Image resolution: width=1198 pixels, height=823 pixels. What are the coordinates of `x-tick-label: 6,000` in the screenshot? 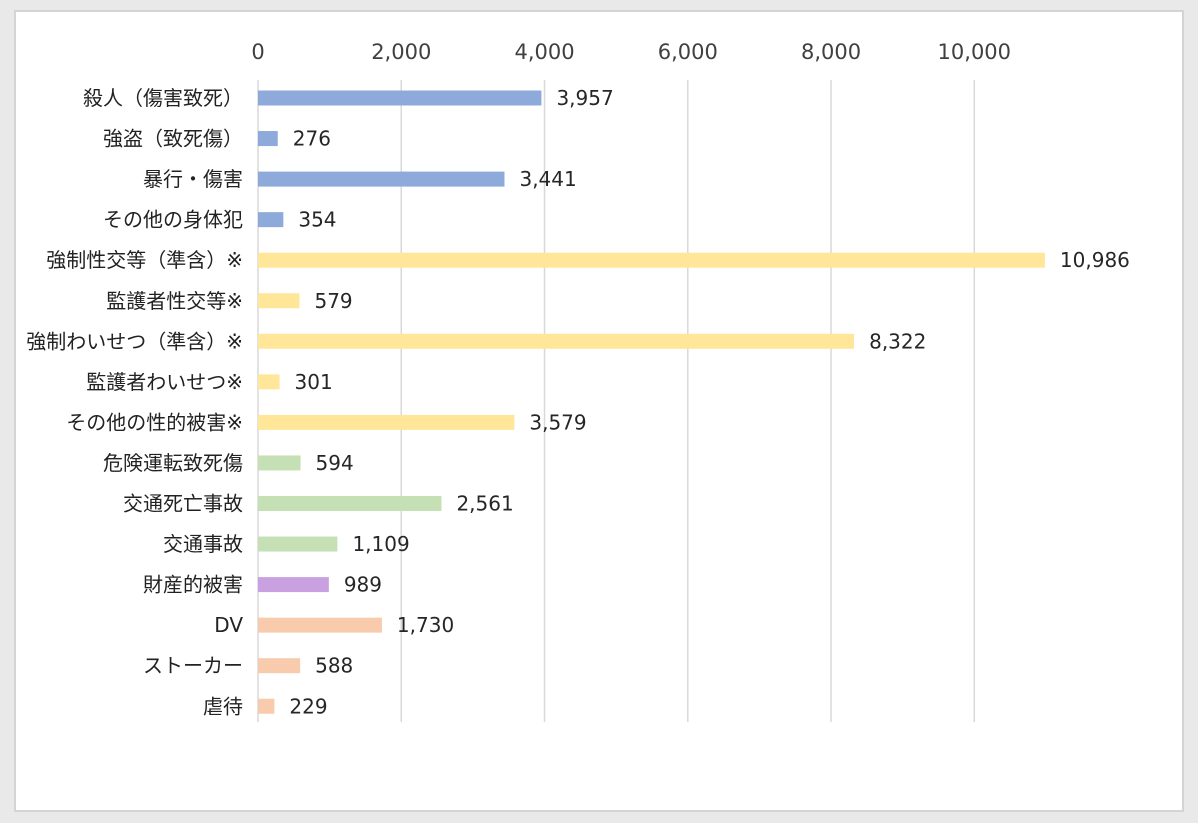 It's located at (688, 52).